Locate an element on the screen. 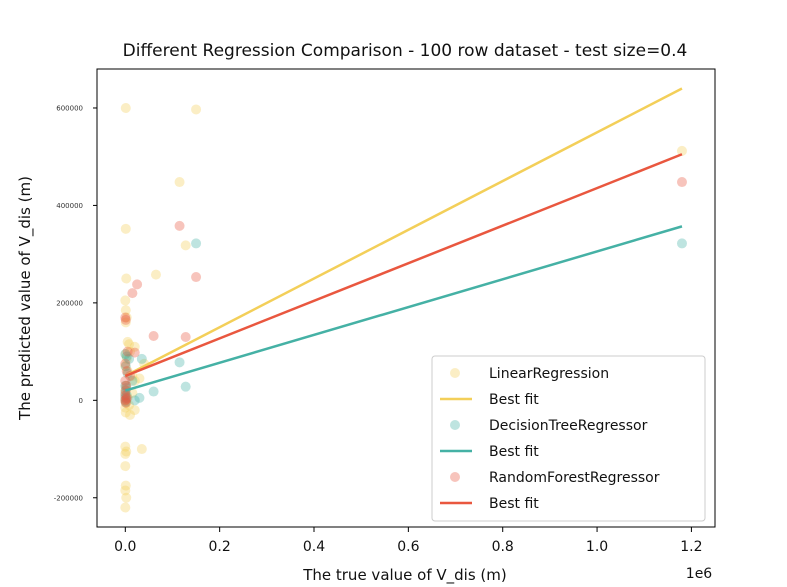  x-axis-offset-label: 1e6 is located at coordinates (699, 574).